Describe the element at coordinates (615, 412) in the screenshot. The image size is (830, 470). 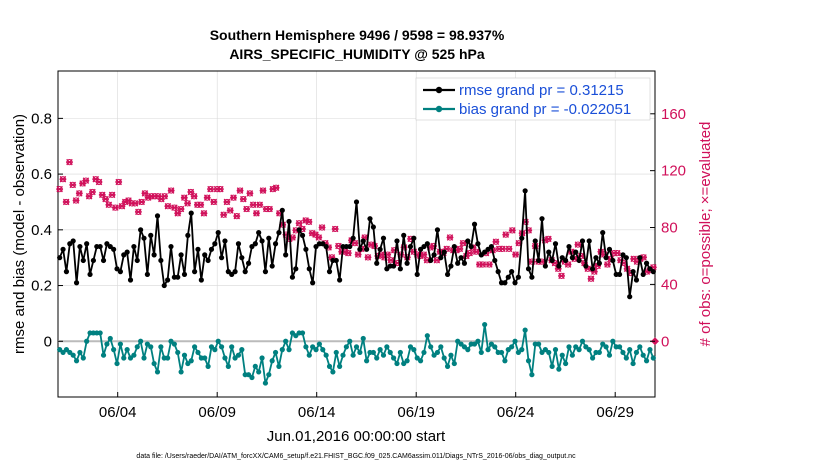
I see `x-tick-label: 06/29` at that location.